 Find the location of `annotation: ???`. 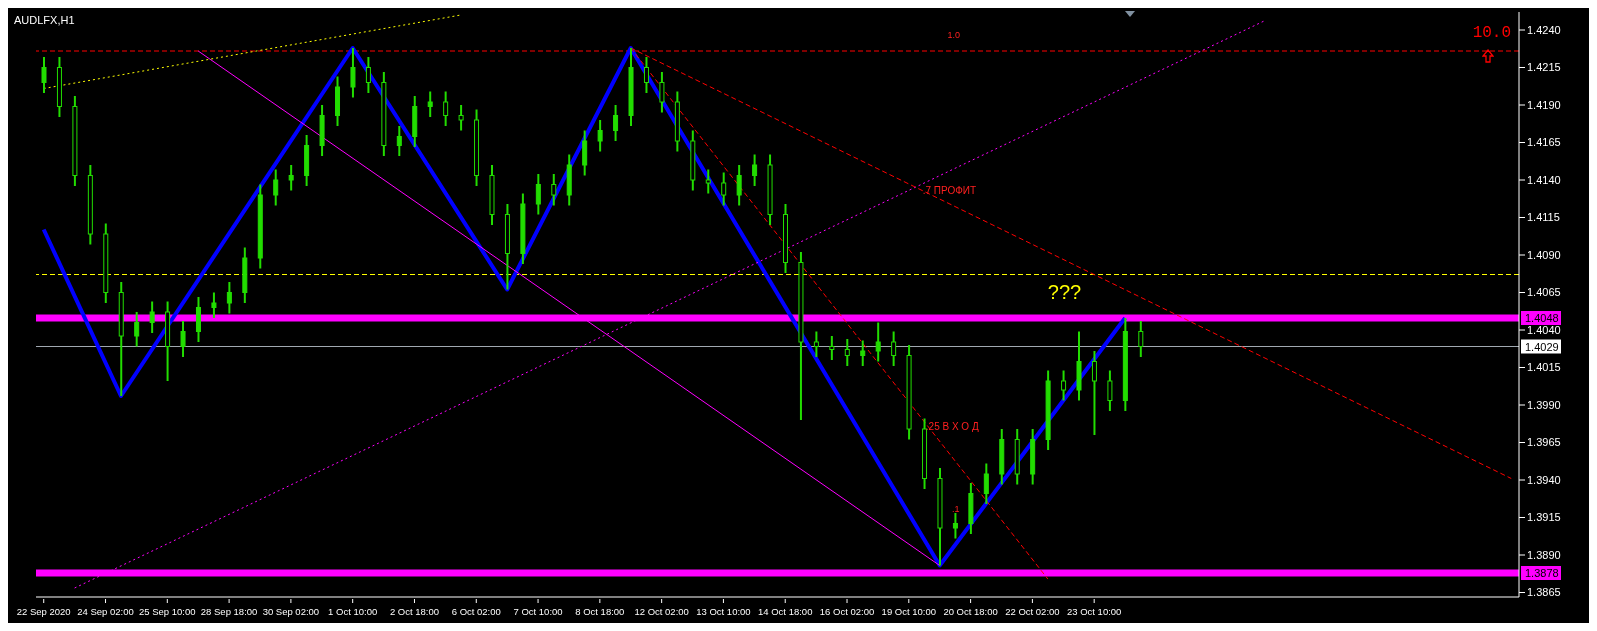

annotation: ??? is located at coordinates (1064, 292).